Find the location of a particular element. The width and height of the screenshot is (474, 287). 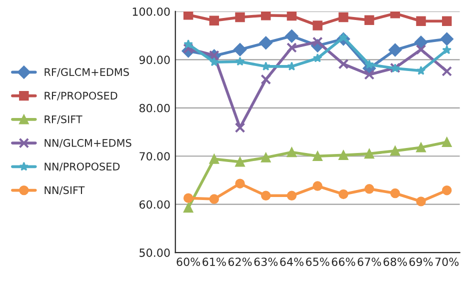

x-tick-label: 69% is located at coordinates (421, 262).